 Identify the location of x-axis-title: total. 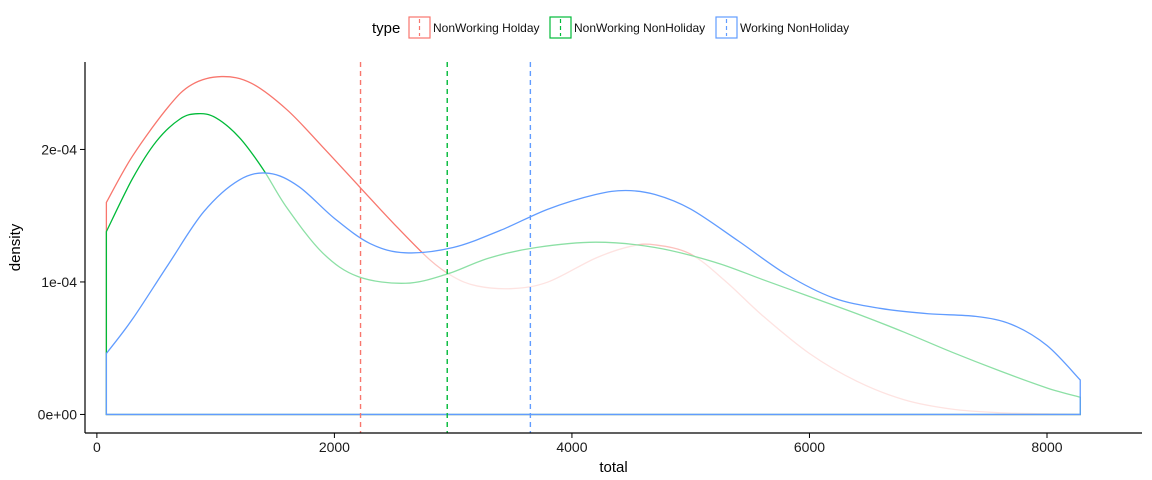
(613, 467).